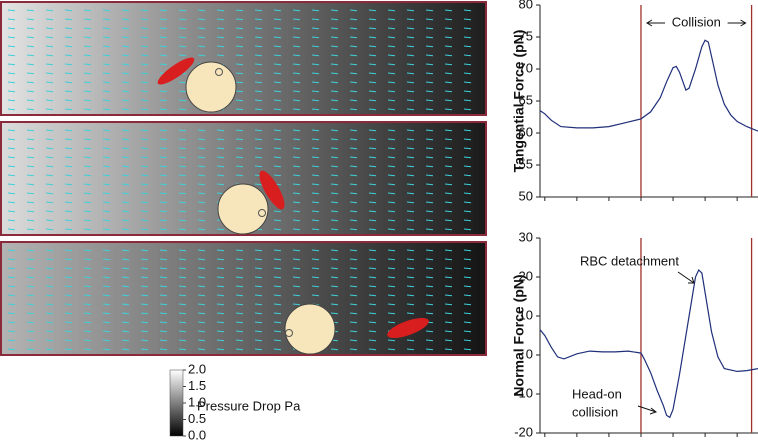  I want to click on y-tick-label: 10, so click(526, 314).